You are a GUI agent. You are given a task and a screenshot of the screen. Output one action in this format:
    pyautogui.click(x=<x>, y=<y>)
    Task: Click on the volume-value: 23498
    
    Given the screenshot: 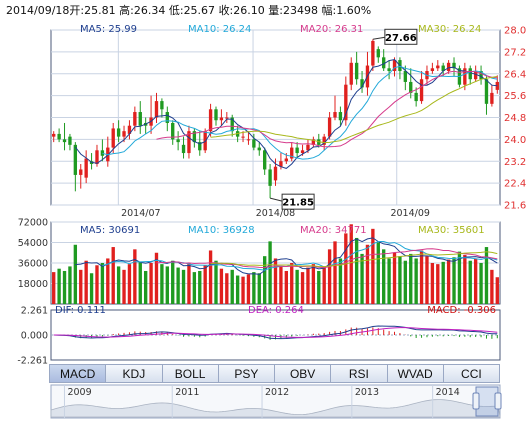 What is the action you would take?
    pyautogui.click(x=300, y=10)
    